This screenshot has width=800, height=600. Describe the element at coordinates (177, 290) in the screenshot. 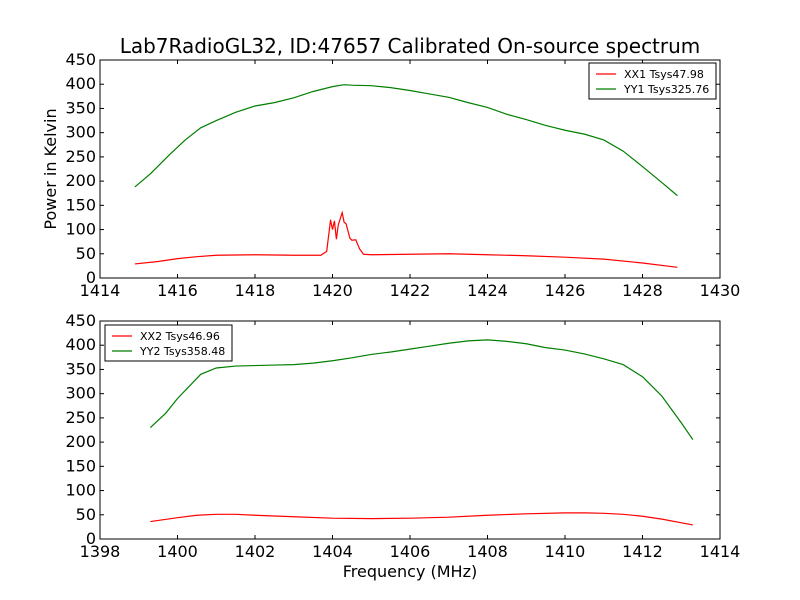

I see `x-tick-label: 1416` at that location.